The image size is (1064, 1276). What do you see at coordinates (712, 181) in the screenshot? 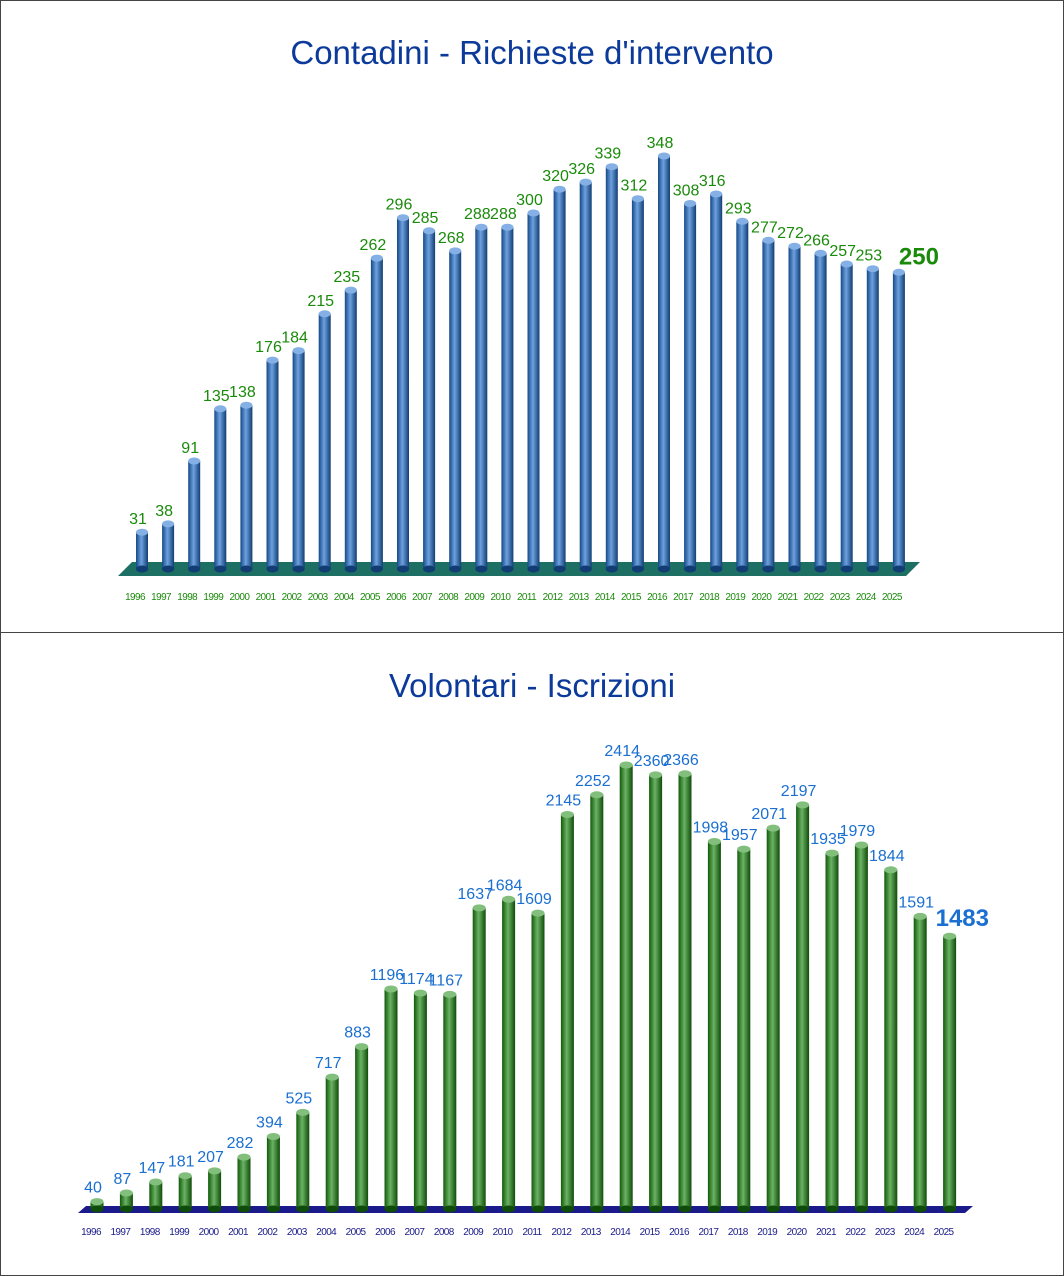
I see `data-label: 316` at bounding box center [712, 181].